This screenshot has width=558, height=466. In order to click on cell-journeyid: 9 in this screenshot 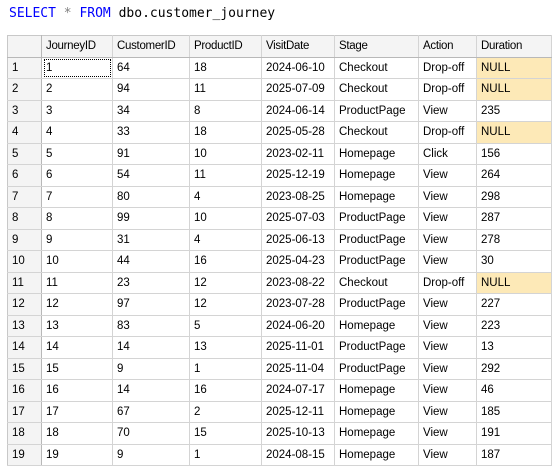, I will do `click(77, 240)`.